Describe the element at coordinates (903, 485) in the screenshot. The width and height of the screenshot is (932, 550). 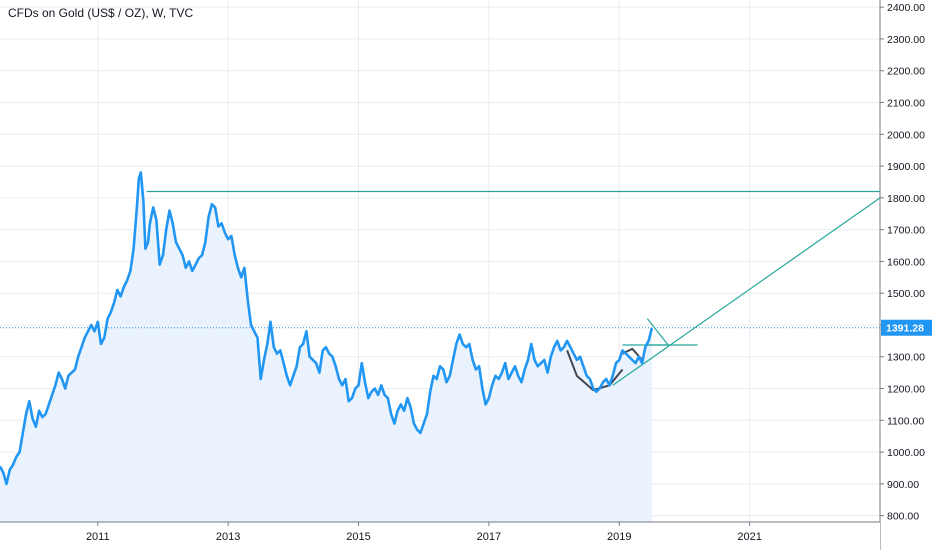
I see `y-tick-label: 900.00` at that location.